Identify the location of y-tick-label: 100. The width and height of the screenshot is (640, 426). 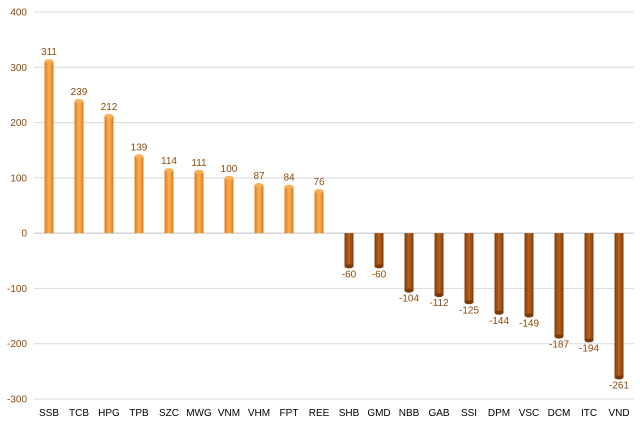
(18, 178).